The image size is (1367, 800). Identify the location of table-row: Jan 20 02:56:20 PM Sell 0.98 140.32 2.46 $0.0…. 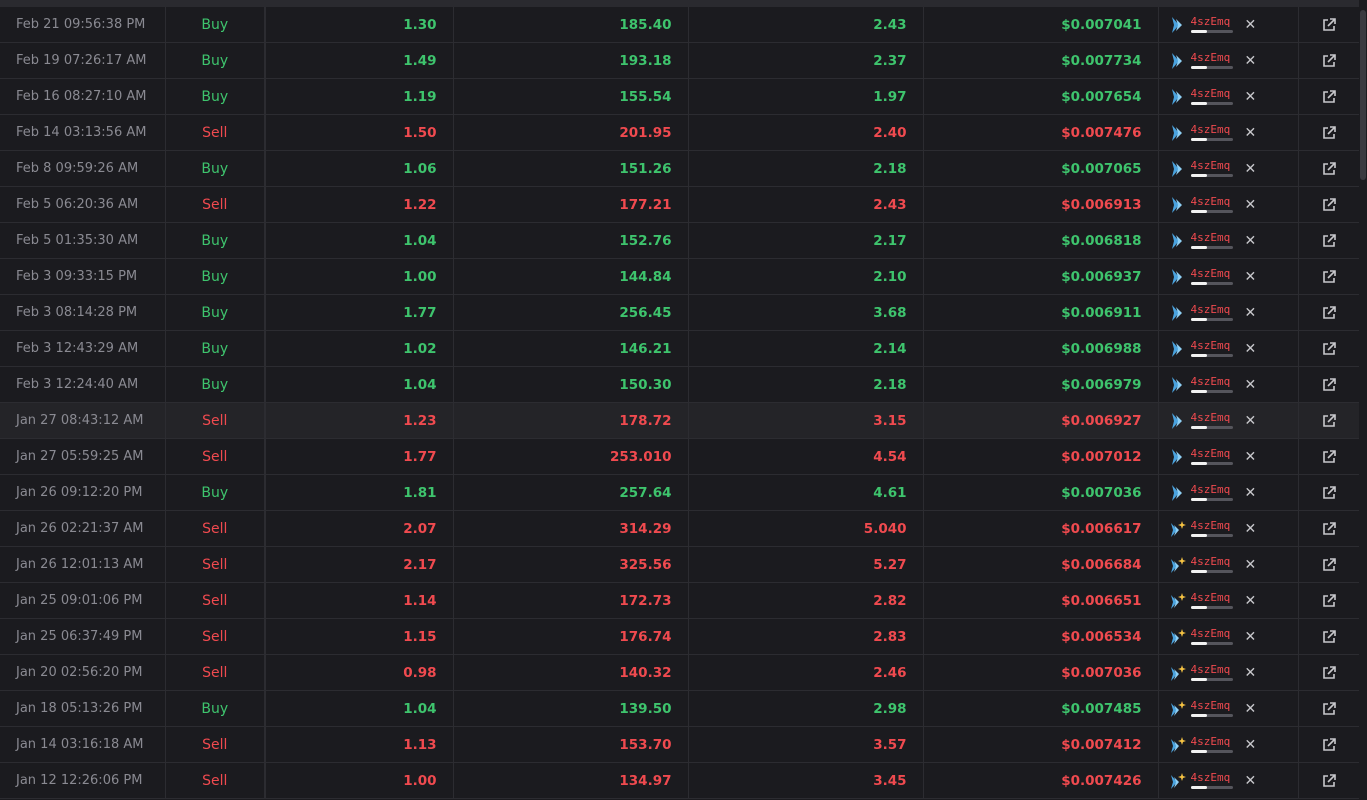
(679, 672).